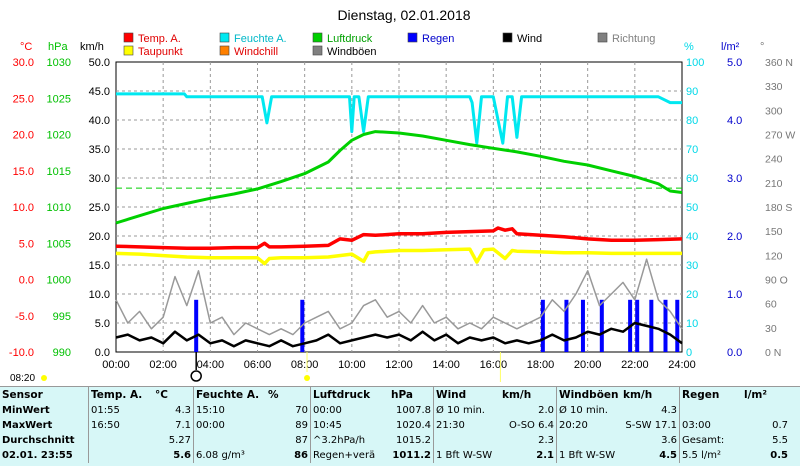 Image resolution: width=810 pixels, height=466 pixels. I want to click on x-tick-label: 22:00, so click(635, 365).